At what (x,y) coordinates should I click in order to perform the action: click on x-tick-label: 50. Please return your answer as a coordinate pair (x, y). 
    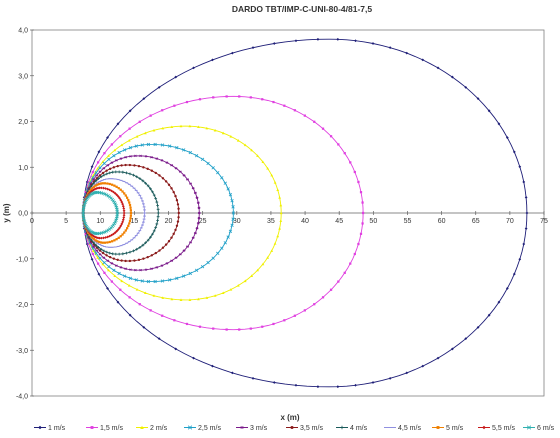
    Looking at the image, I should click on (373, 221).